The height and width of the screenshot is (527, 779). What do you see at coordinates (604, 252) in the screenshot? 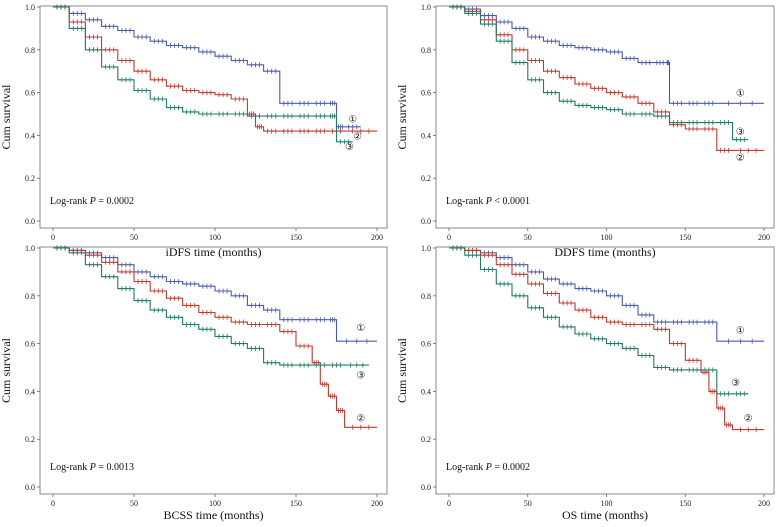
I see `x-axis-label: DDFS time (months)` at bounding box center [604, 252].